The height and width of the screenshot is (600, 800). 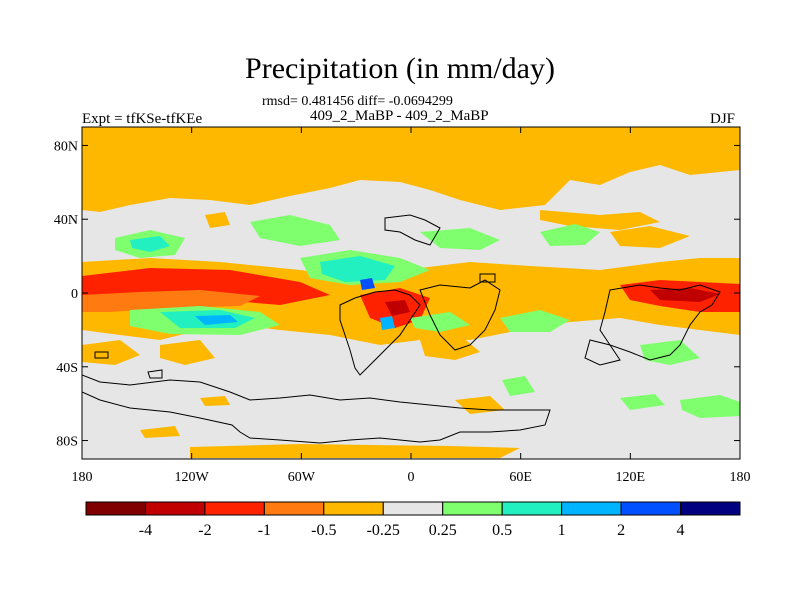 What do you see at coordinates (685, 295) in the screenshot?
I see `tropical-dark-red-east` at bounding box center [685, 295].